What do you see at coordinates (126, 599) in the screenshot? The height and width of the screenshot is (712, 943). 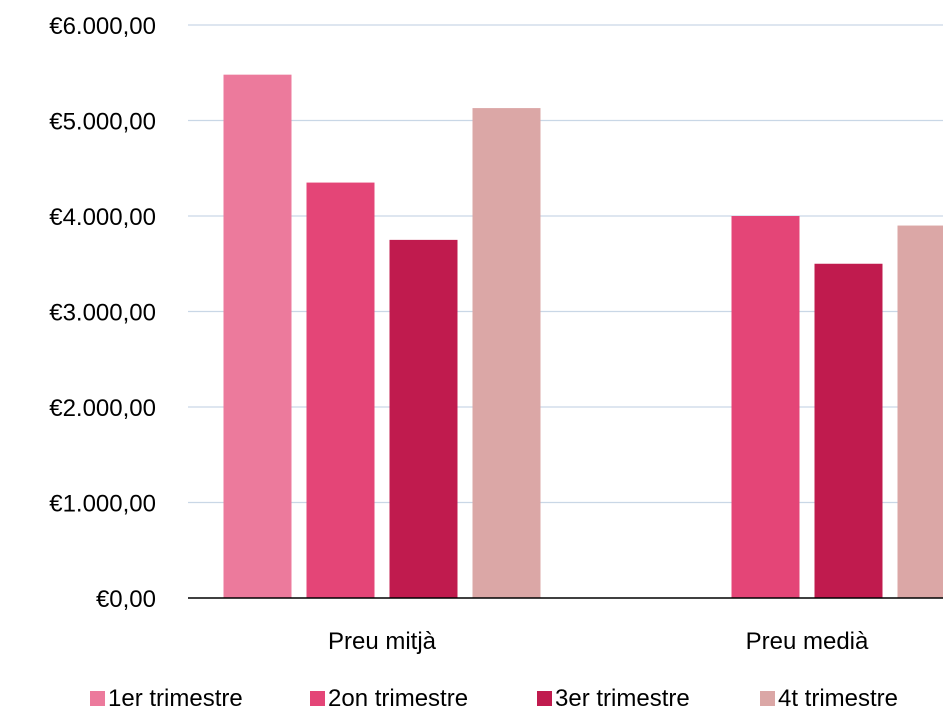 I see `y-tick-label: €0,00` at bounding box center [126, 599].